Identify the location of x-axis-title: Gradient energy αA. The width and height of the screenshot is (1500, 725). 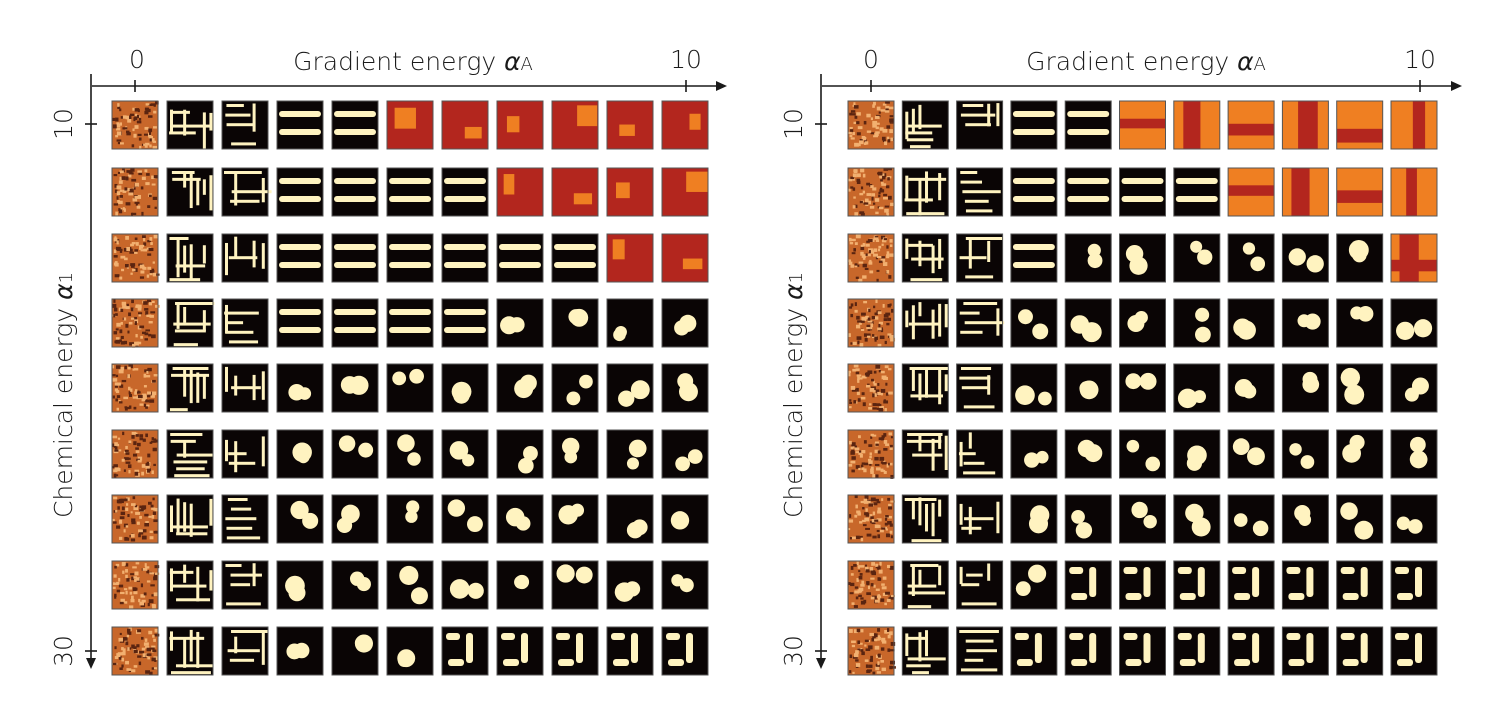
(413, 61).